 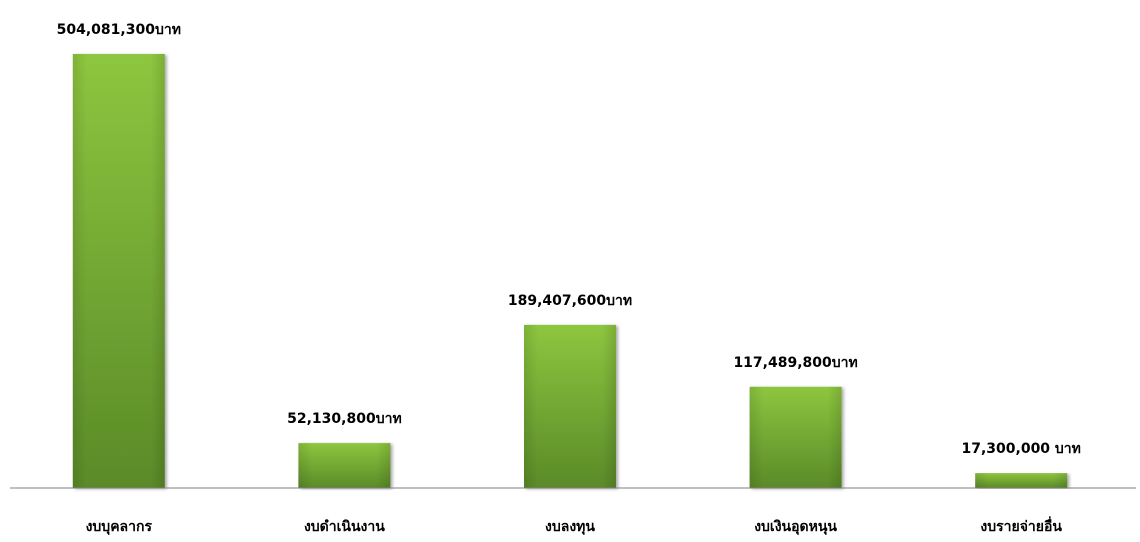 What do you see at coordinates (795, 527) in the screenshot?
I see `category-label: งบเงินอุดหนุน` at bounding box center [795, 527].